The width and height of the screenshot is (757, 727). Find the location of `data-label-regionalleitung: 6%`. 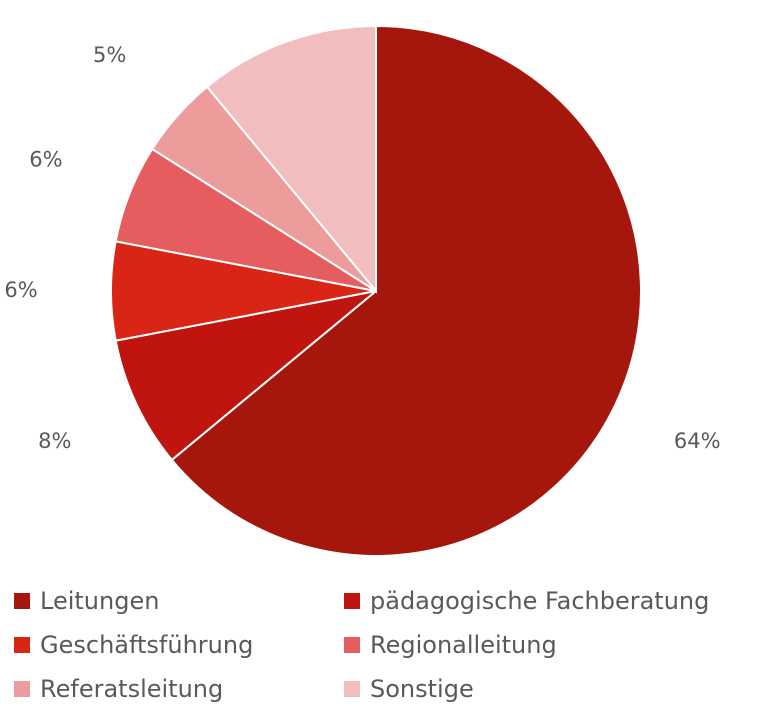

data-label-regionalleitung: 6% is located at coordinates (45, 159).